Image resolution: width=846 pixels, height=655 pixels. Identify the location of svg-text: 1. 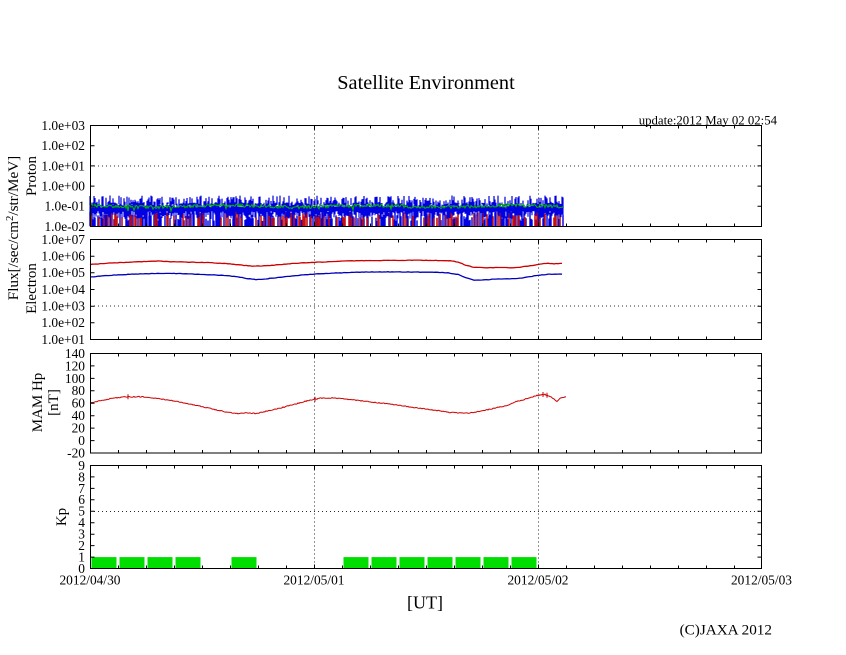
(81, 557).